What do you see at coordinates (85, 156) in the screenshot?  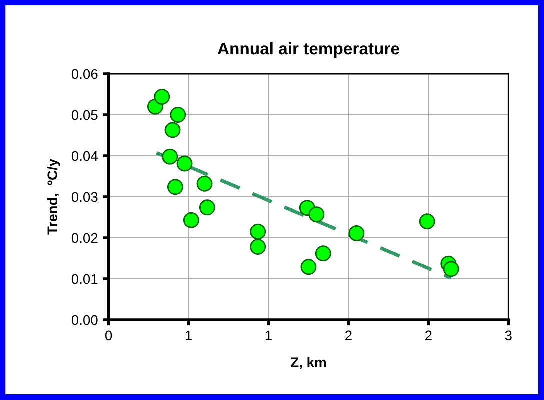 I see `y-tick-label: 0.04` at bounding box center [85, 156].